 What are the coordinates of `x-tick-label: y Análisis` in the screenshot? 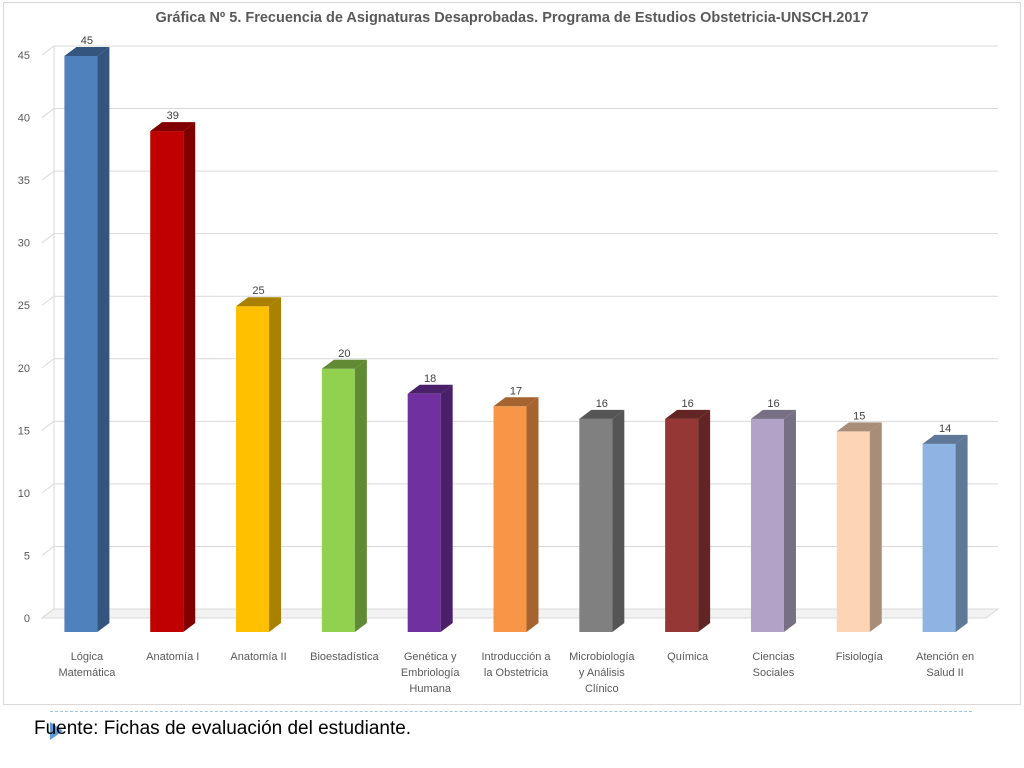 It's located at (602, 673).